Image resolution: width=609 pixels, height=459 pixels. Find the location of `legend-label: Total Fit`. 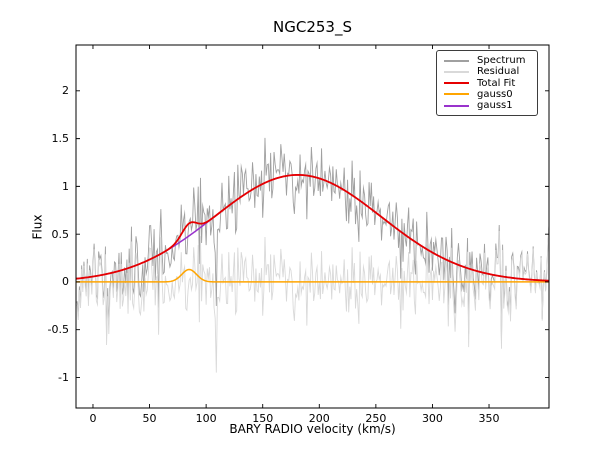

legend-label: Total Fit is located at coordinates (496, 83).